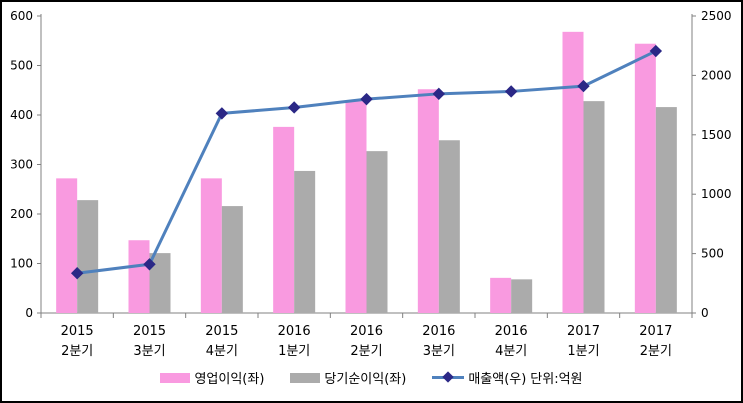  I want to click on right-axis-tick-label: 0, so click(705, 313).